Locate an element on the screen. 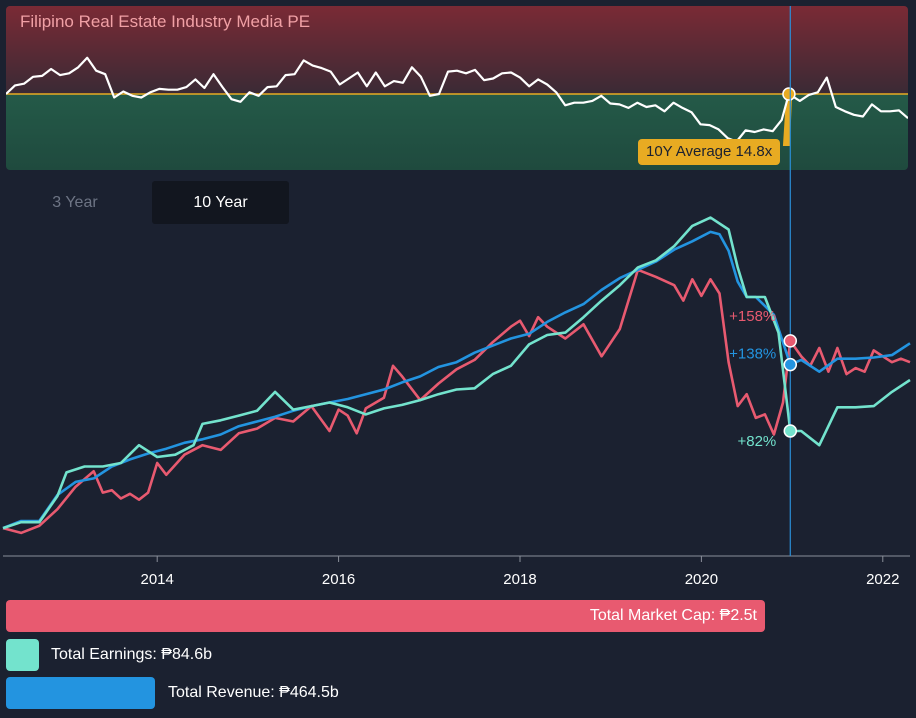 Image resolution: width=916 pixels, height=718 pixels. pe-average-marker is located at coordinates (789, 94).